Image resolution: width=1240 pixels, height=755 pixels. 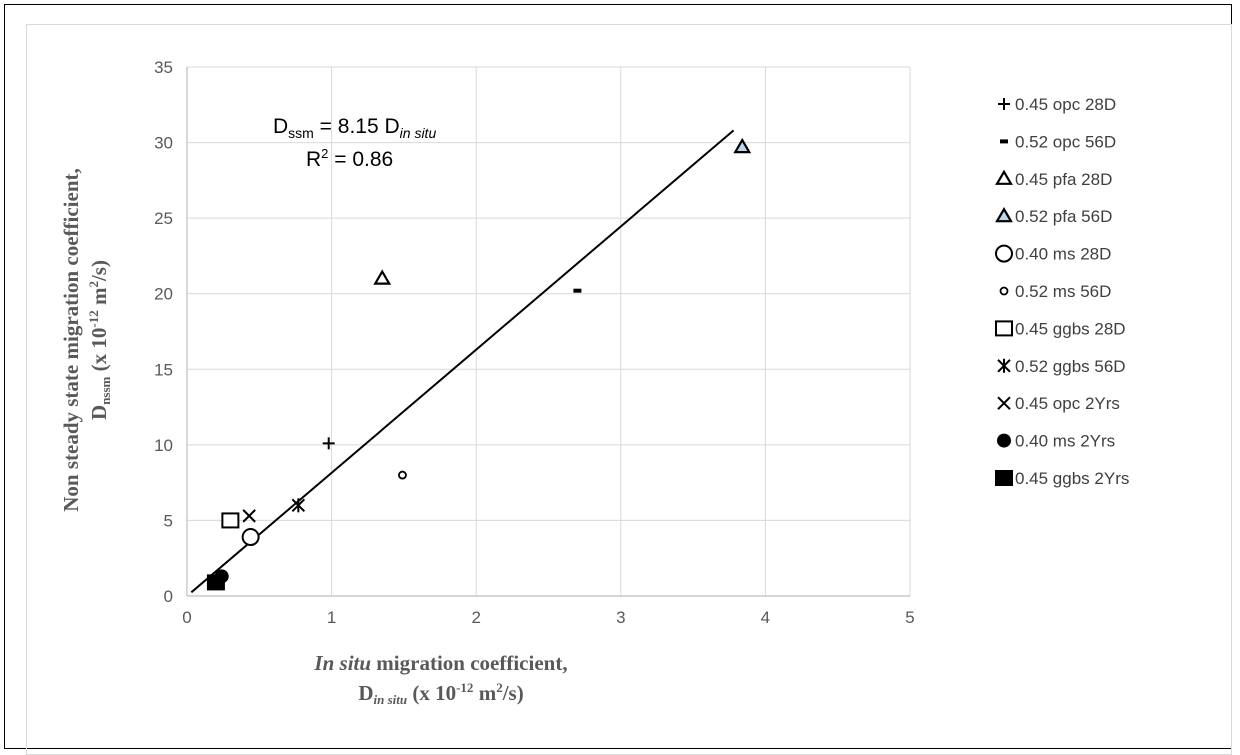 What do you see at coordinates (440, 693) in the screenshot?
I see `x-axis-title-line2: Din situ (x 10-12 m2/s)` at bounding box center [440, 693].